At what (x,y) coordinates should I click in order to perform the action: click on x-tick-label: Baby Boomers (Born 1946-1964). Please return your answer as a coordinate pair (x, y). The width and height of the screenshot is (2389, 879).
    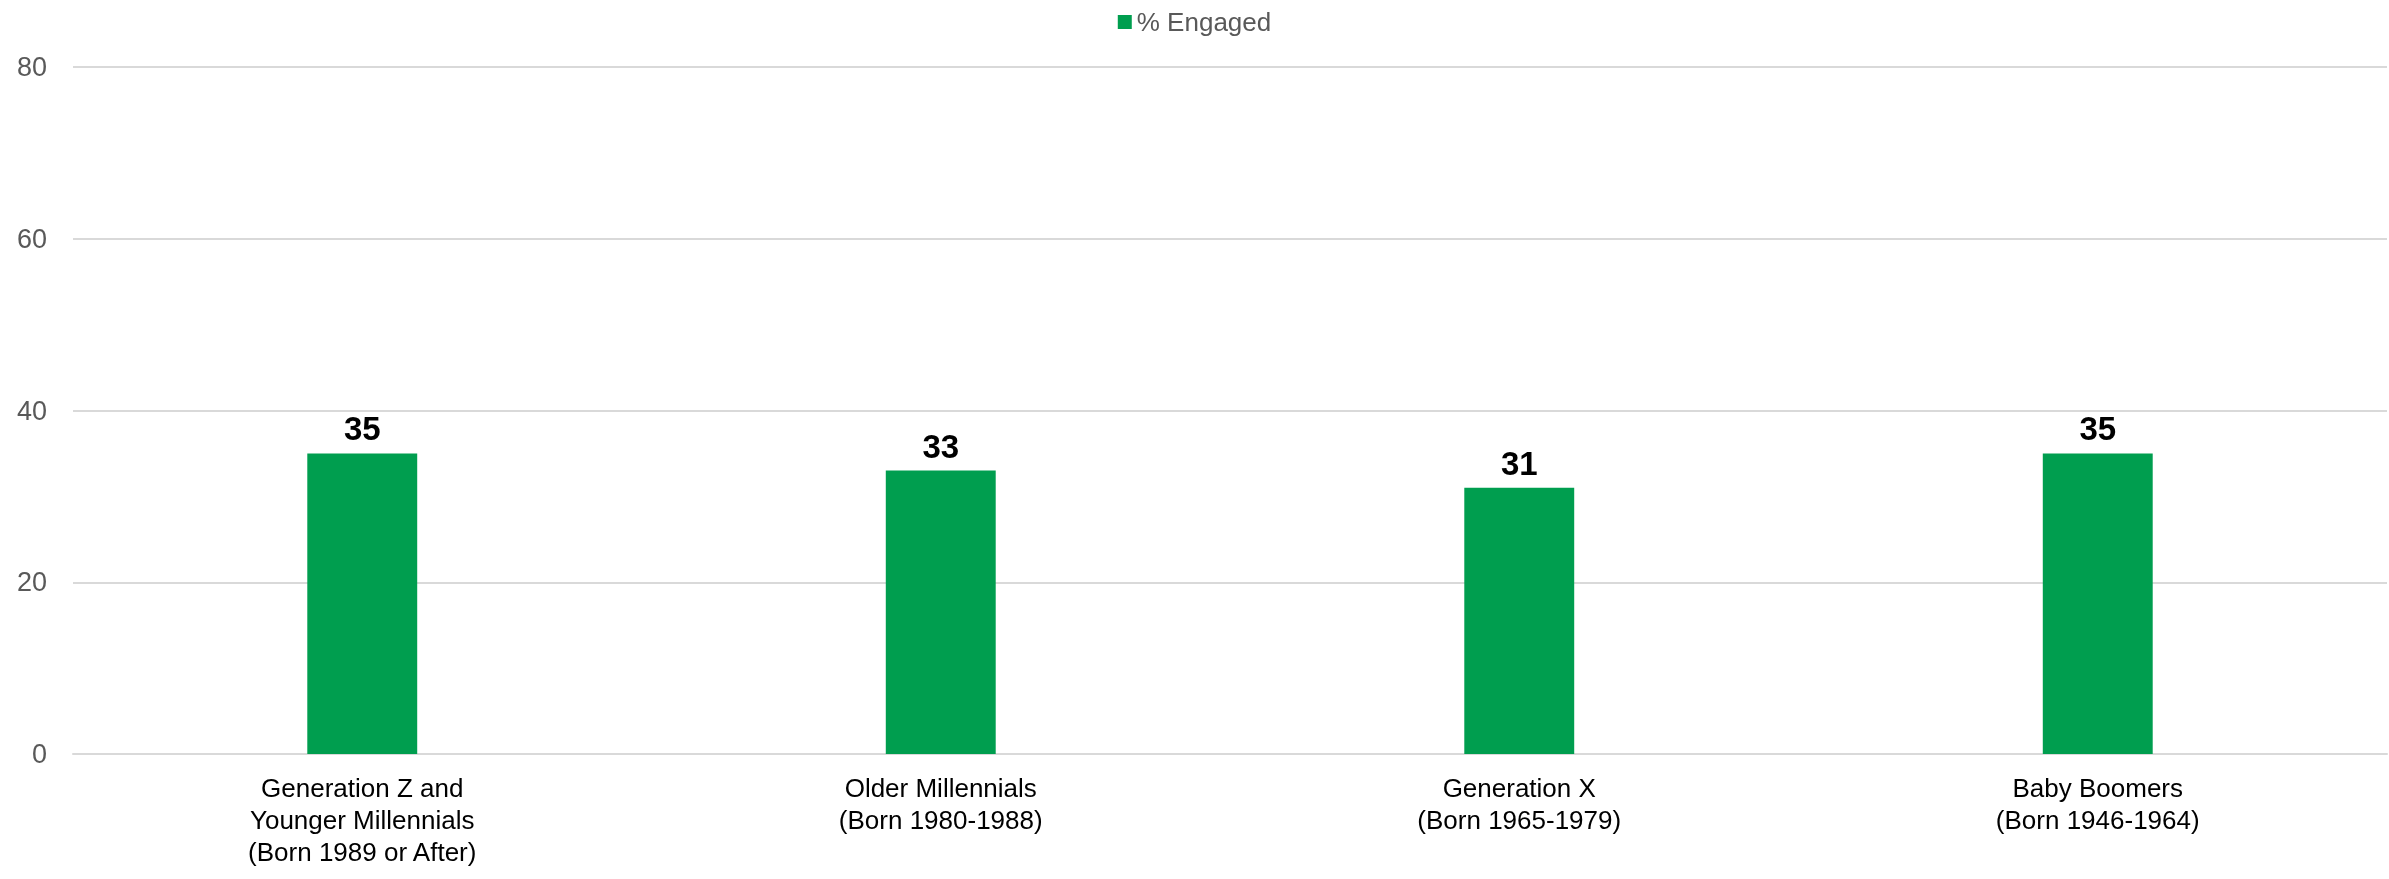
    Looking at the image, I should click on (2097, 804).